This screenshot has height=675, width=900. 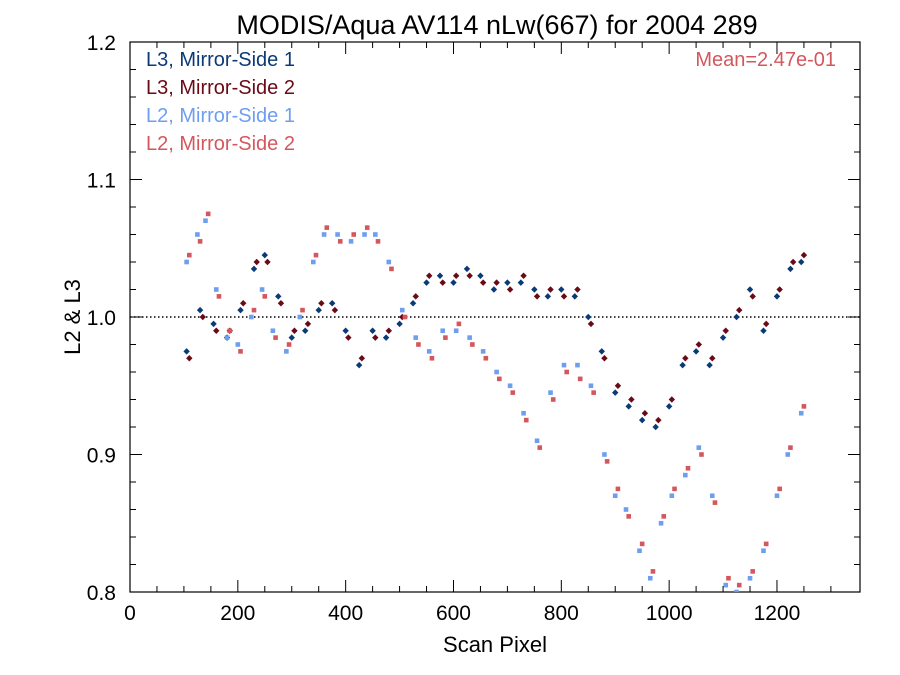 I want to click on mean-annotation: Mean=2.47e-01, so click(x=765, y=60).